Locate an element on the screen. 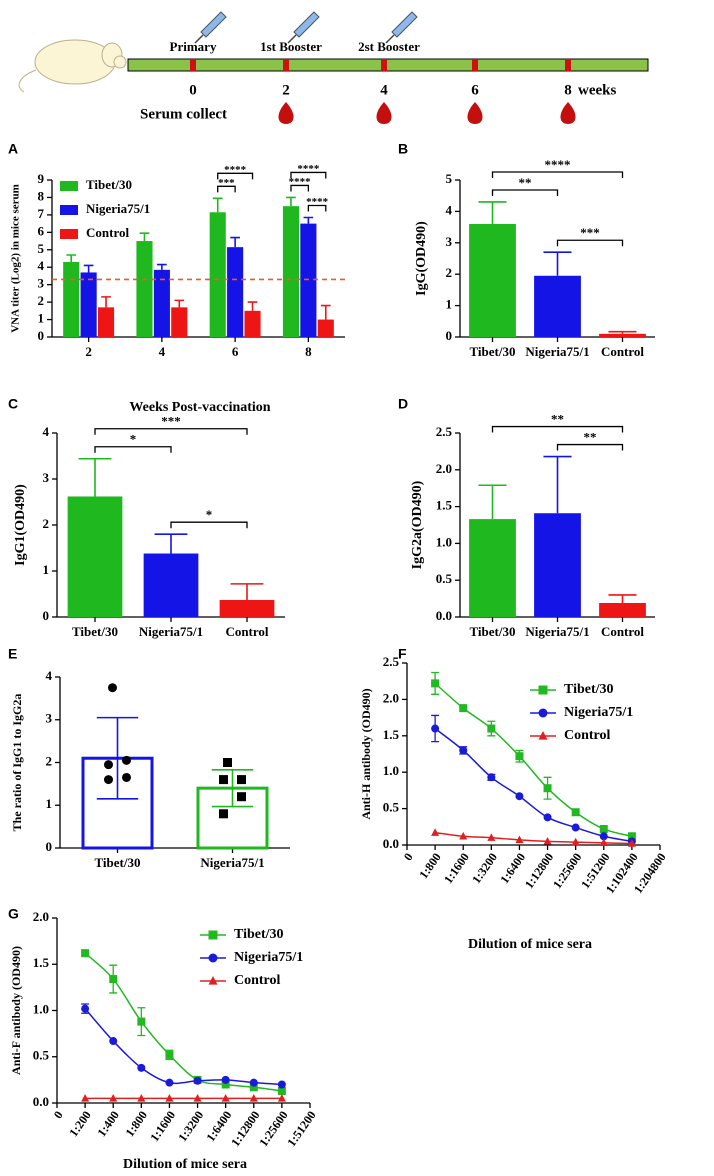 The height and width of the screenshot is (1176, 714). x-tick-label: 6 is located at coordinates (235, 351).